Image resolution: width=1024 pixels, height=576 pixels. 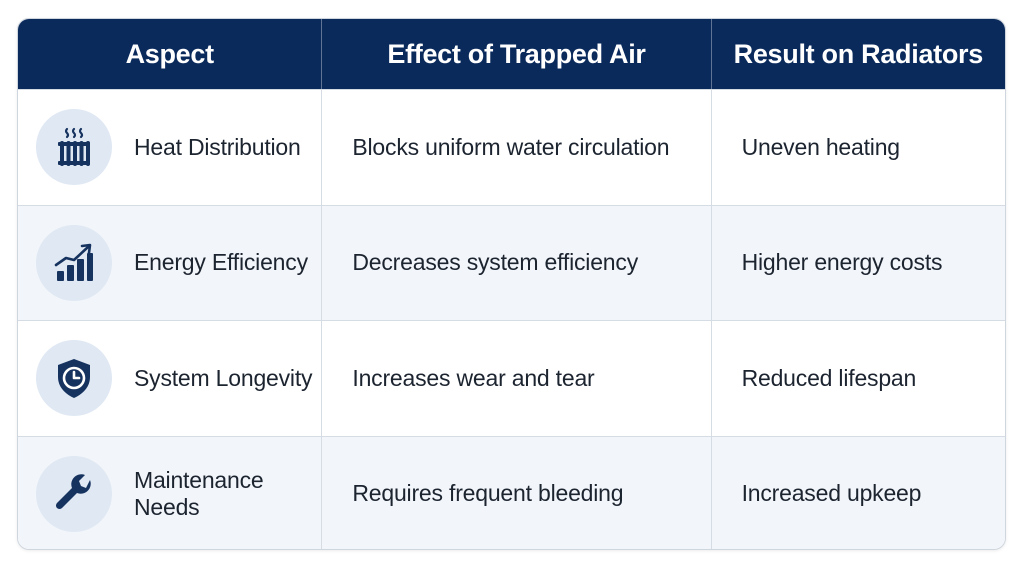 I want to click on result-cell: Reduced lifespan, so click(x=829, y=377).